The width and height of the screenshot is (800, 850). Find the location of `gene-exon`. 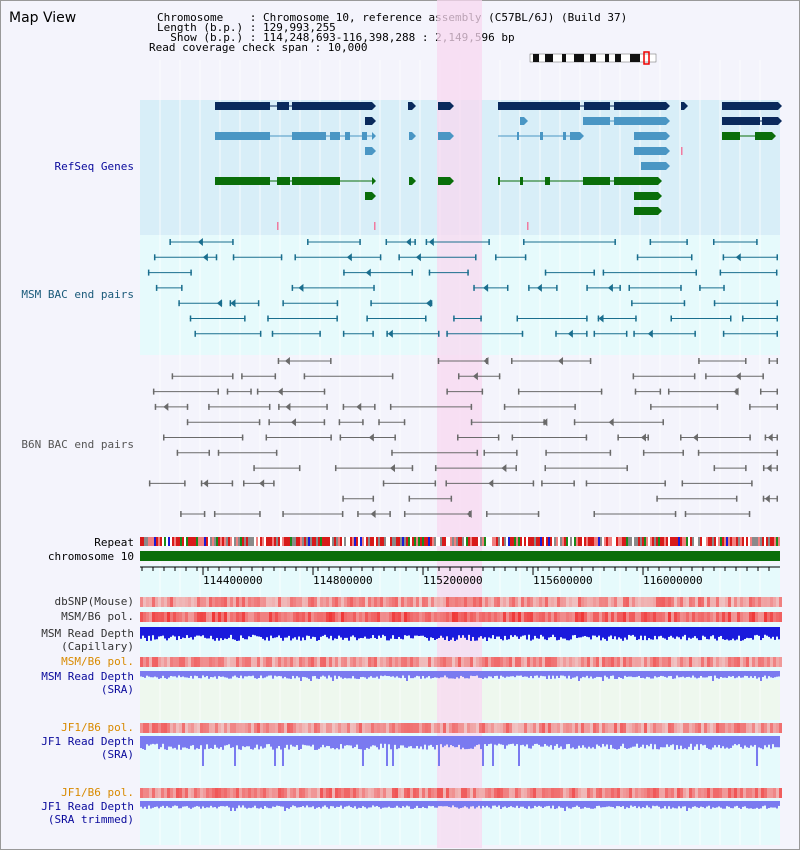

gene-exon is located at coordinates (283, 181).